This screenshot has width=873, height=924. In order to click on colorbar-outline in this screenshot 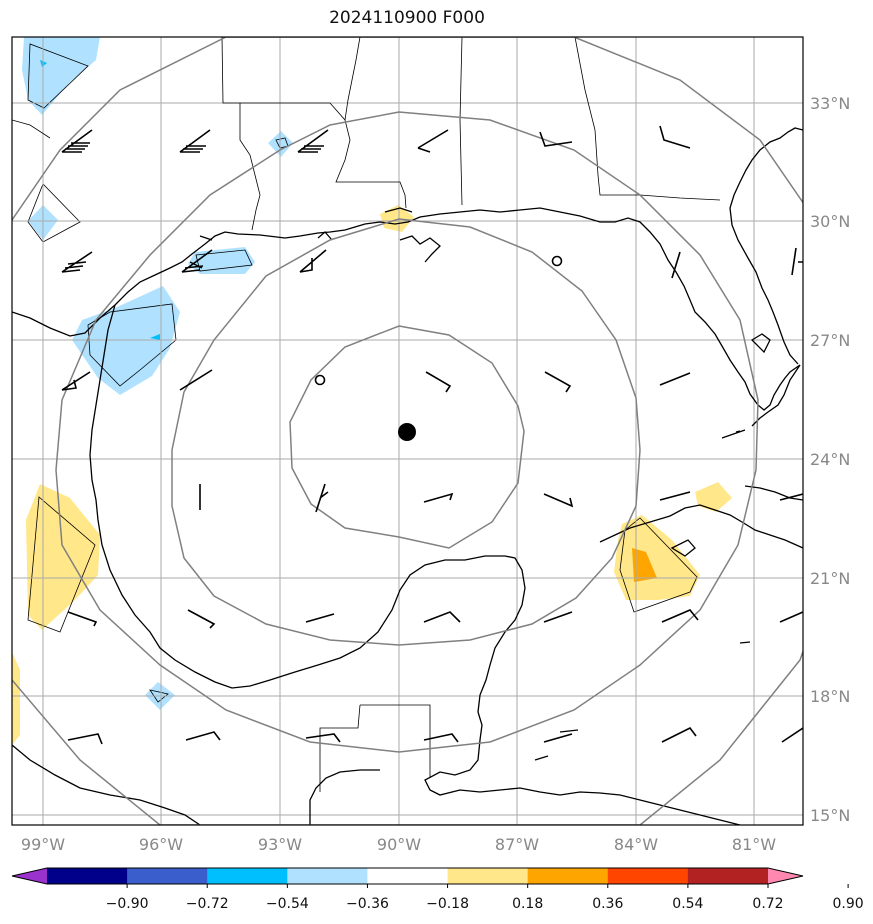, I will do `click(407, 876)`.